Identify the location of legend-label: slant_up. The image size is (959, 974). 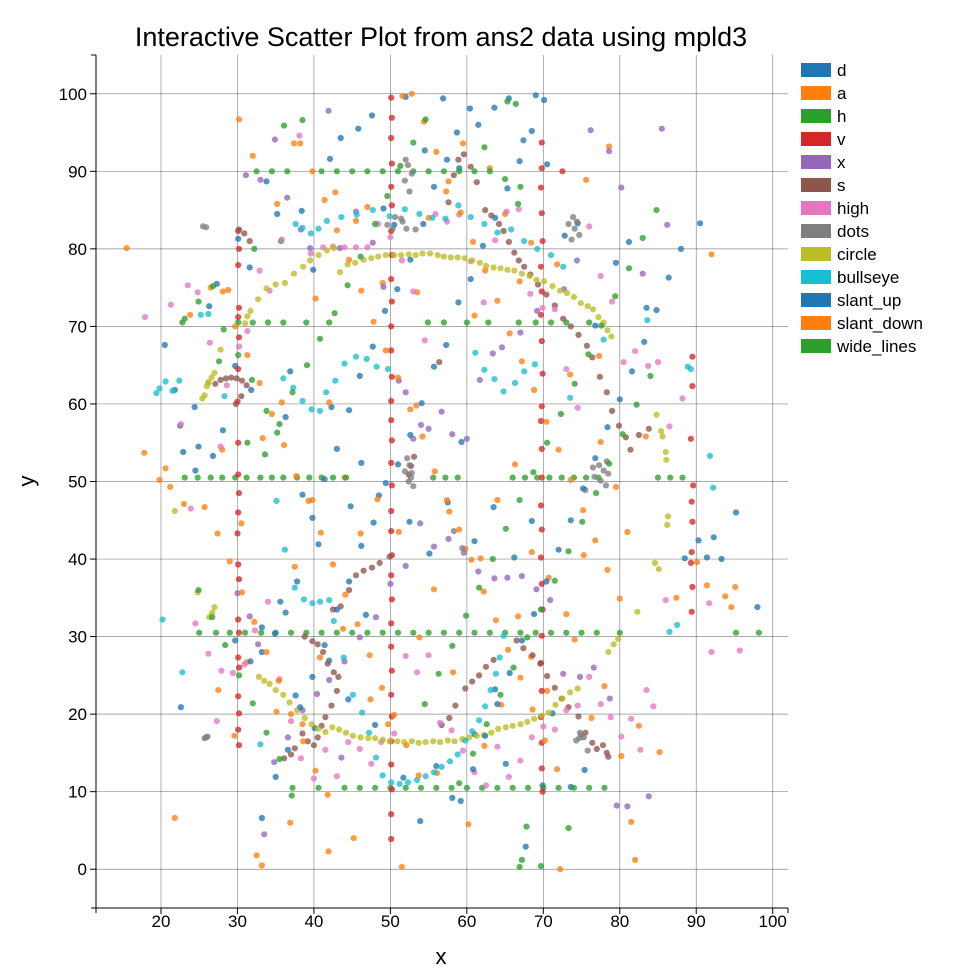
(869, 300).